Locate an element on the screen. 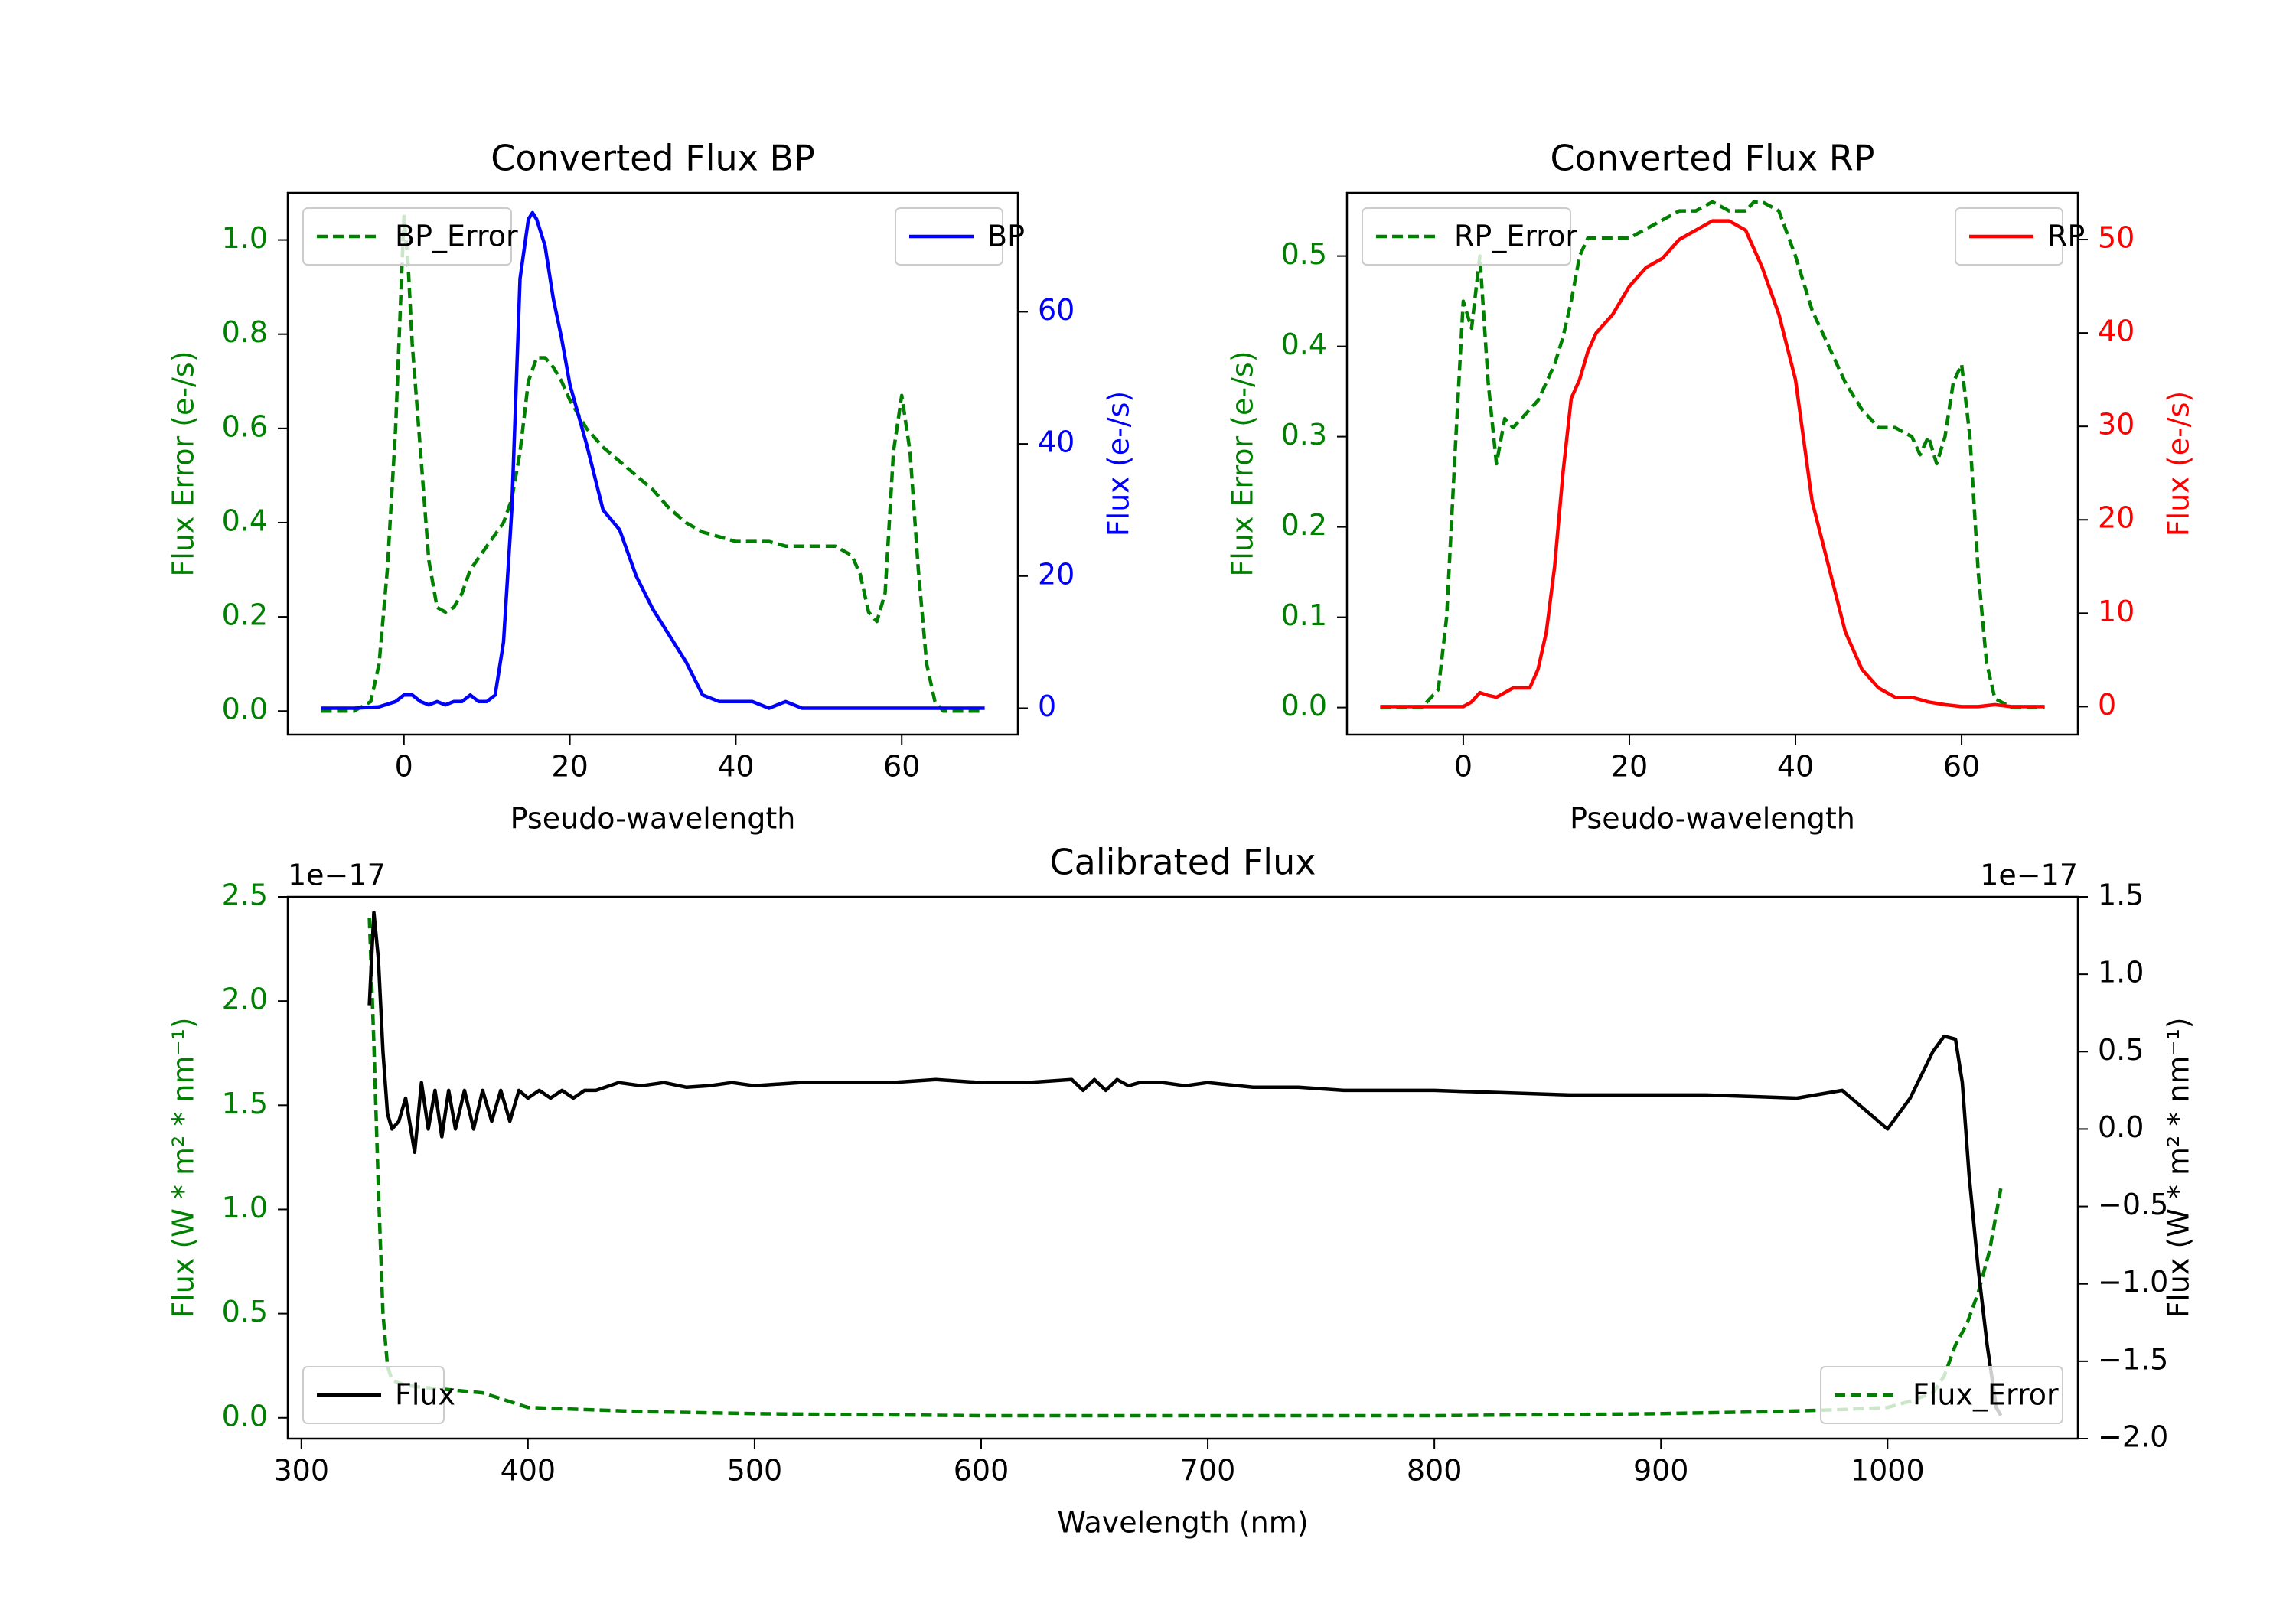  x-tick-label: 600 is located at coordinates (981, 1471).